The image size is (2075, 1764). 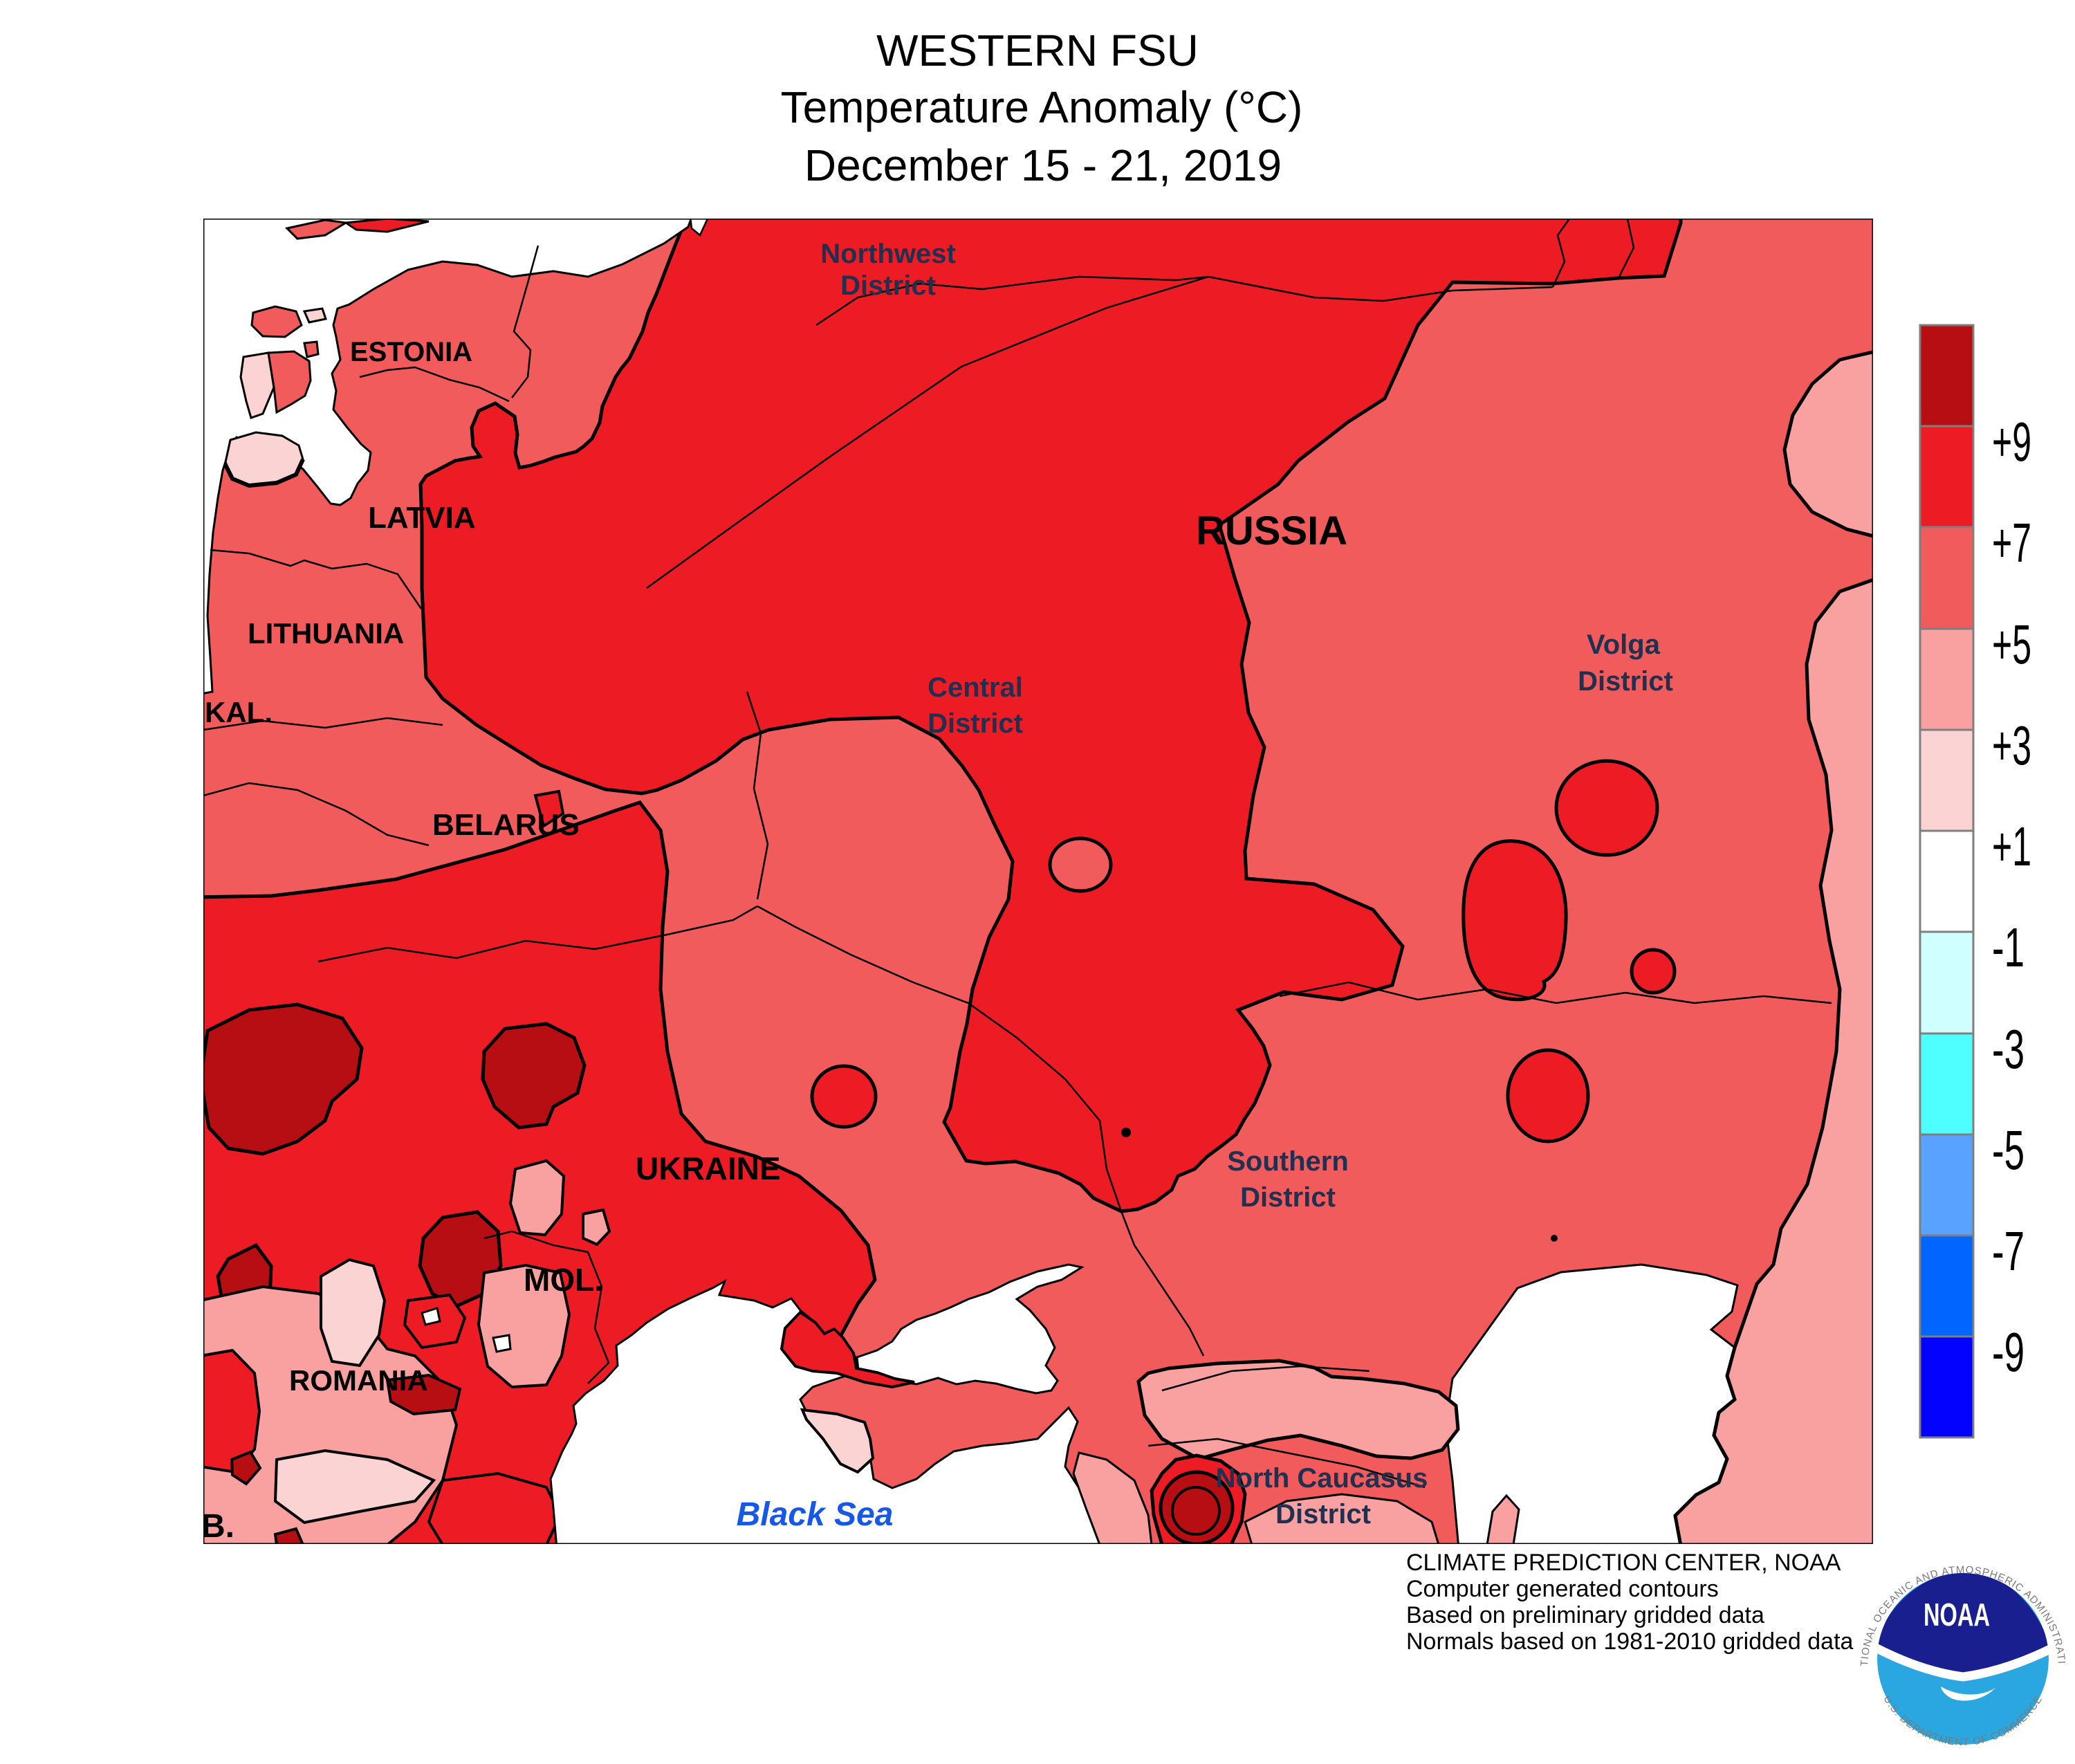 What do you see at coordinates (1624, 645) in the screenshot?
I see `svg-text: Volga` at bounding box center [1624, 645].